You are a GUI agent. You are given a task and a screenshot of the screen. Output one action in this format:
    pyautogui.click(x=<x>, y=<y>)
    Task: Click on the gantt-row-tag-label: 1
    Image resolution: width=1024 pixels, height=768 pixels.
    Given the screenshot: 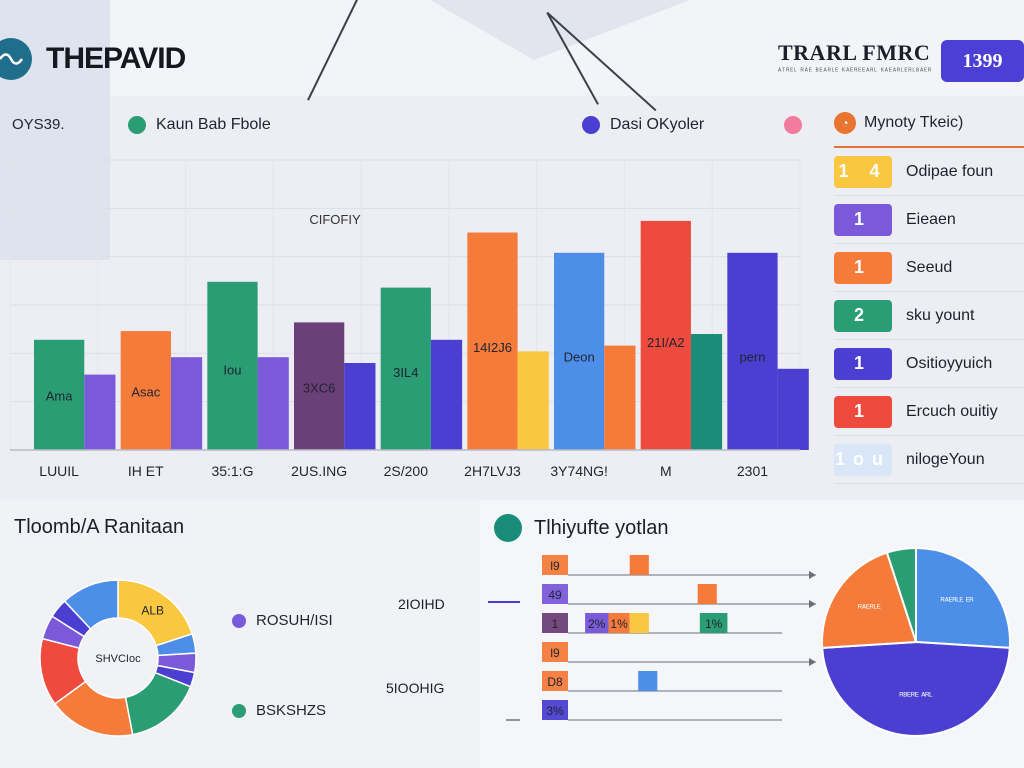 What is the action you would take?
    pyautogui.click(x=555, y=624)
    